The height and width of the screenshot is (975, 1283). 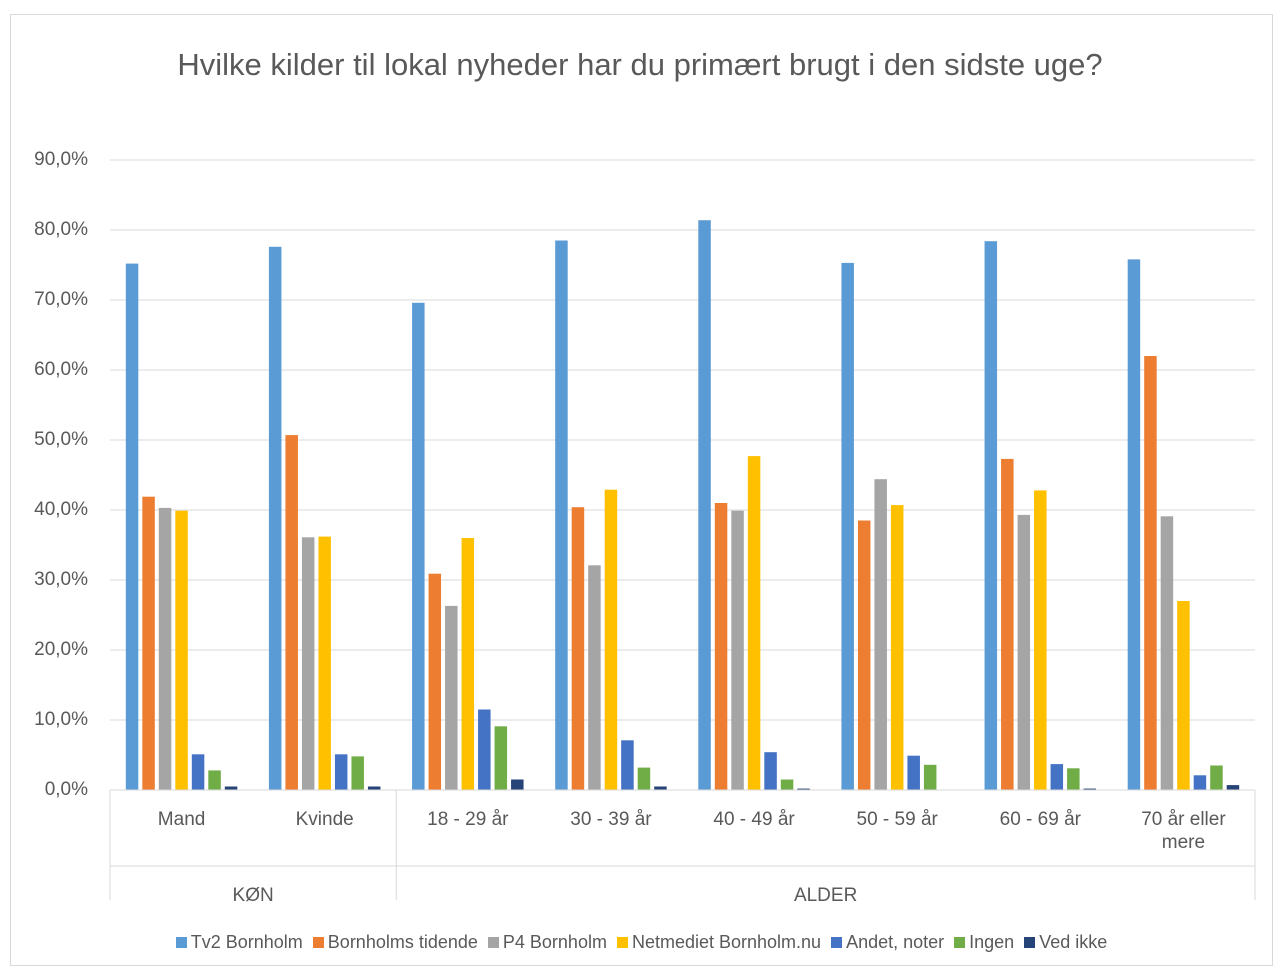 What do you see at coordinates (895, 942) in the screenshot?
I see `legend-label: Andet, noter` at bounding box center [895, 942].